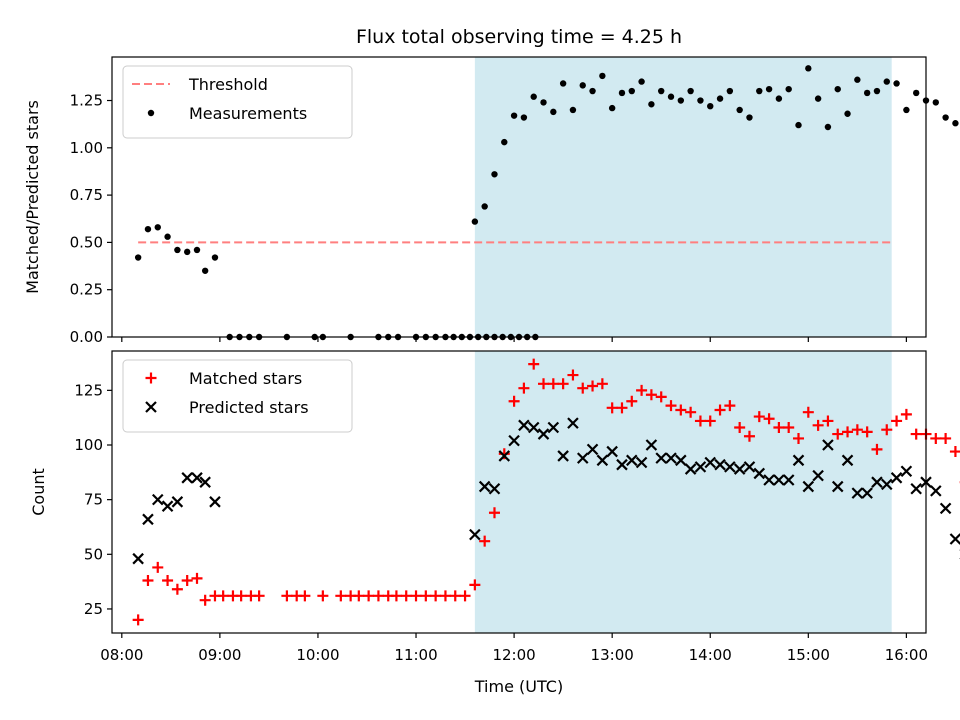 The image size is (960, 720). Describe the element at coordinates (237, 396) in the screenshot. I see `legend-box` at that location.